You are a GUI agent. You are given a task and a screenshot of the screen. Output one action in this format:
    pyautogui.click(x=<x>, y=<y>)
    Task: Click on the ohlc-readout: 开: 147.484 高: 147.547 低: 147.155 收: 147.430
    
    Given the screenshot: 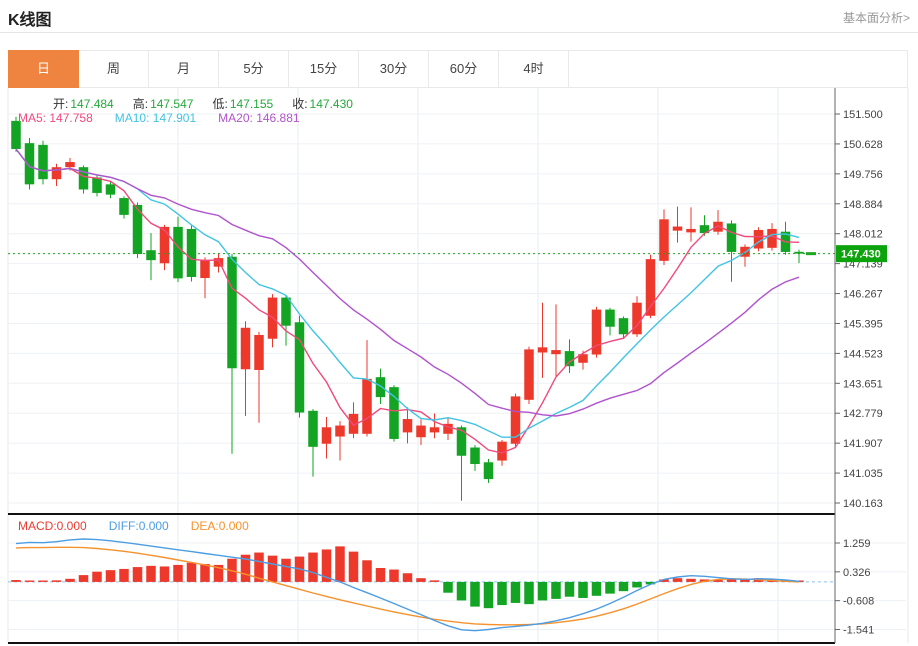 What is the action you would take?
    pyautogui.click(x=203, y=103)
    